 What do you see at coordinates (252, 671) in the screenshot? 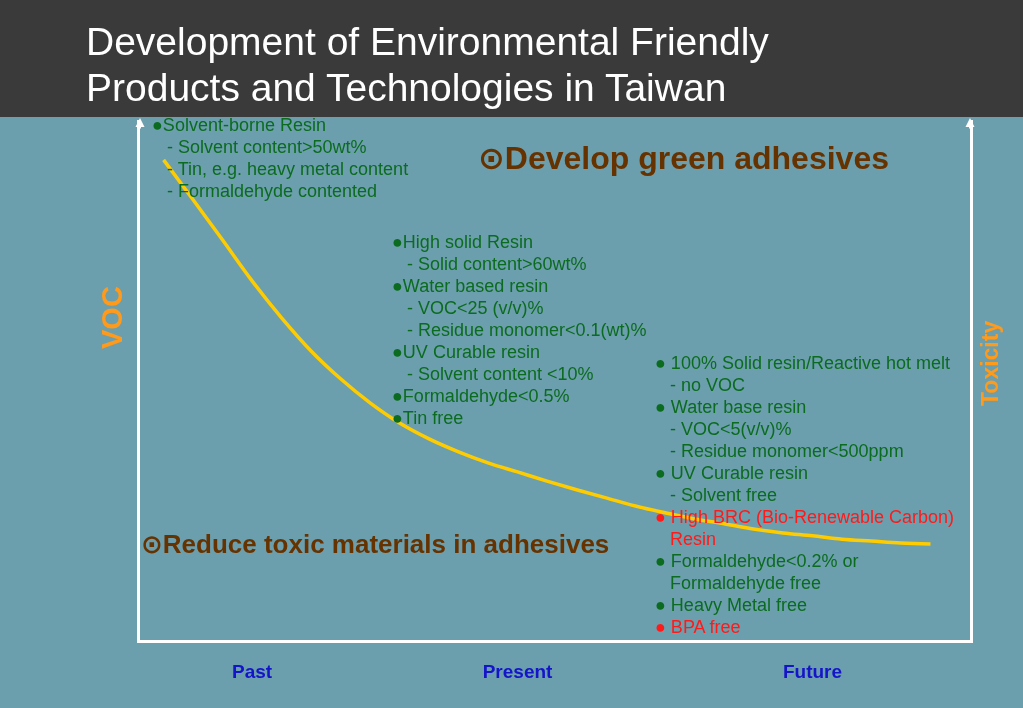
I see `x-tick-label: Past` at bounding box center [252, 671].